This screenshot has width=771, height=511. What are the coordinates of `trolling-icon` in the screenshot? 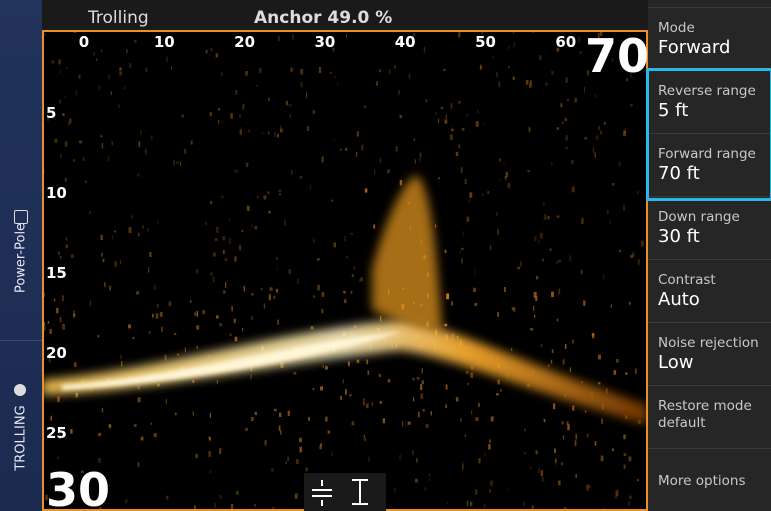 It's located at (20, 390).